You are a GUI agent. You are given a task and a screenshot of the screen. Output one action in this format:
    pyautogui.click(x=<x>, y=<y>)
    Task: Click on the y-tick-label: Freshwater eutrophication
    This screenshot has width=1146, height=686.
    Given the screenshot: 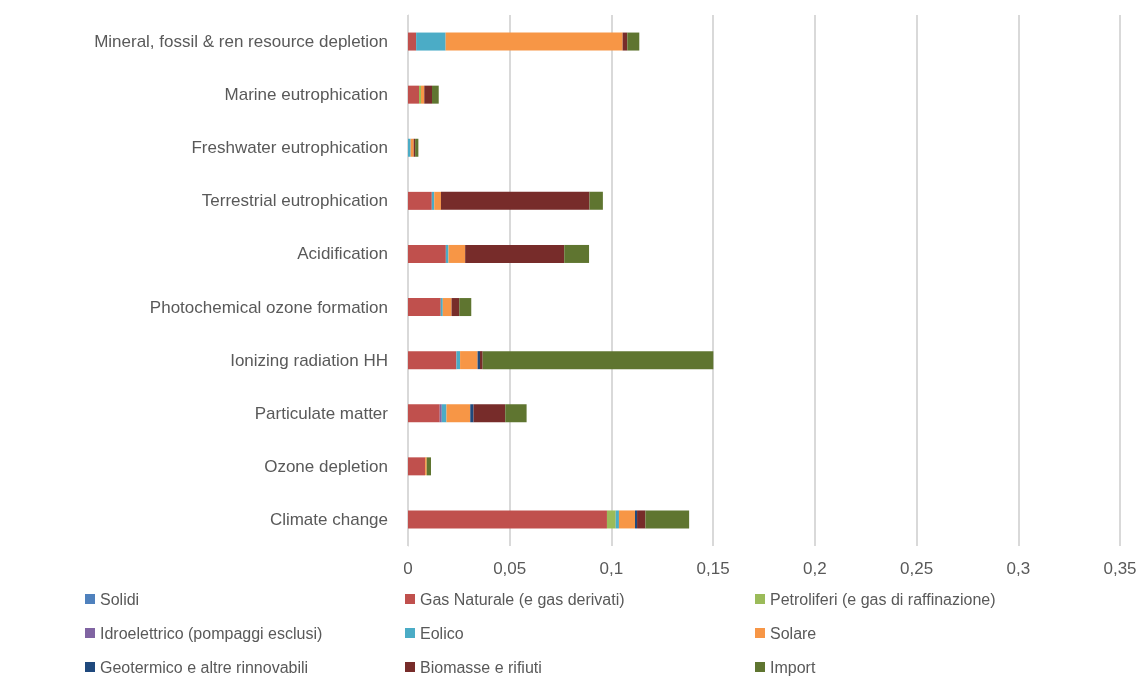 What is the action you would take?
    pyautogui.click(x=289, y=148)
    